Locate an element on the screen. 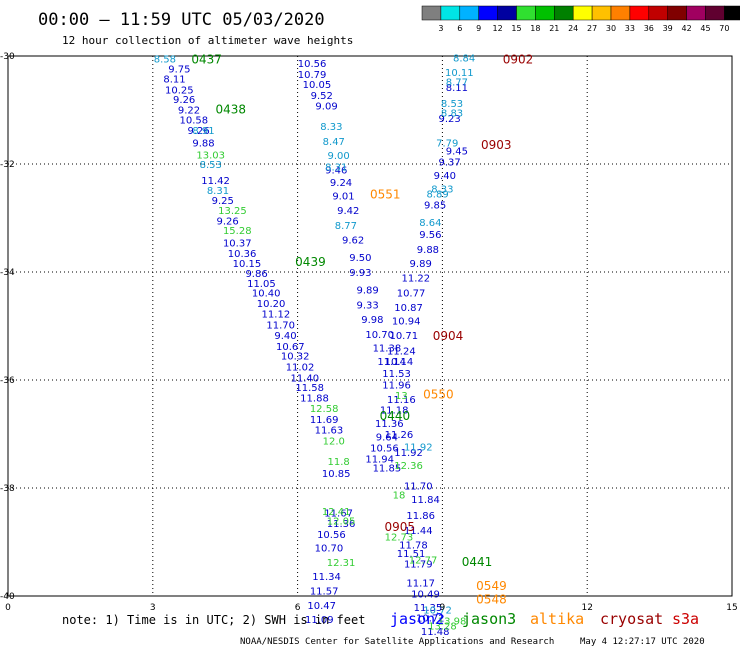 This screenshot has width=740, height=650. swh-value: 9.42 is located at coordinates (348, 211).